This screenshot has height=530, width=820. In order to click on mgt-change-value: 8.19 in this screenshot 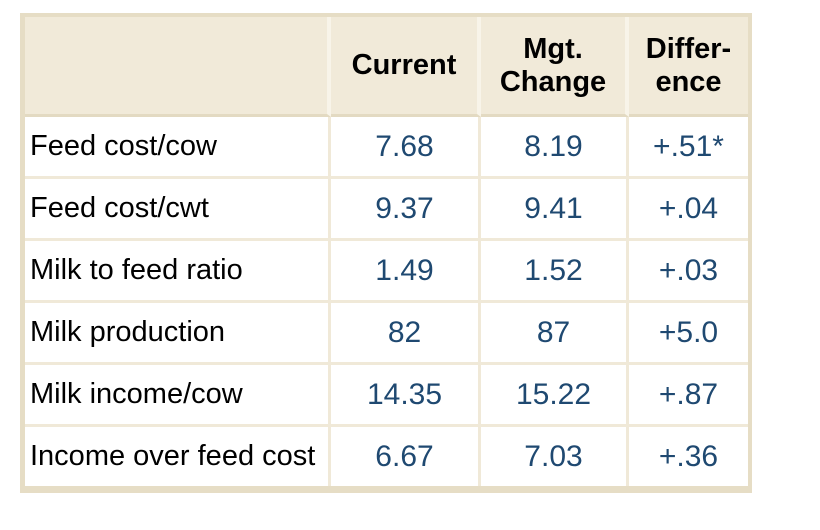, I will do `click(555, 148)`.